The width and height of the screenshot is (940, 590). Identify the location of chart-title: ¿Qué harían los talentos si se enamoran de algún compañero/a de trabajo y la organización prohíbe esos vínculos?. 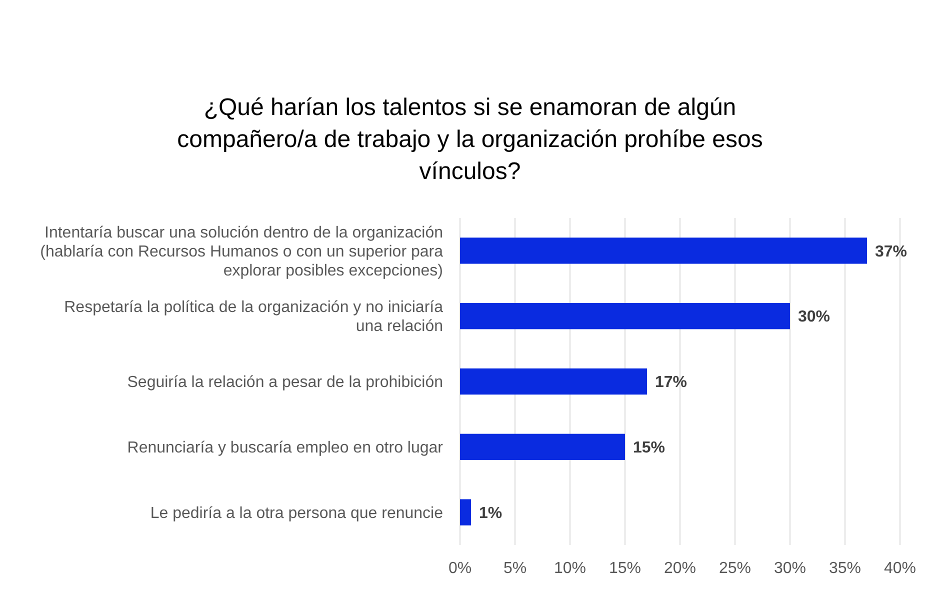
(470, 139).